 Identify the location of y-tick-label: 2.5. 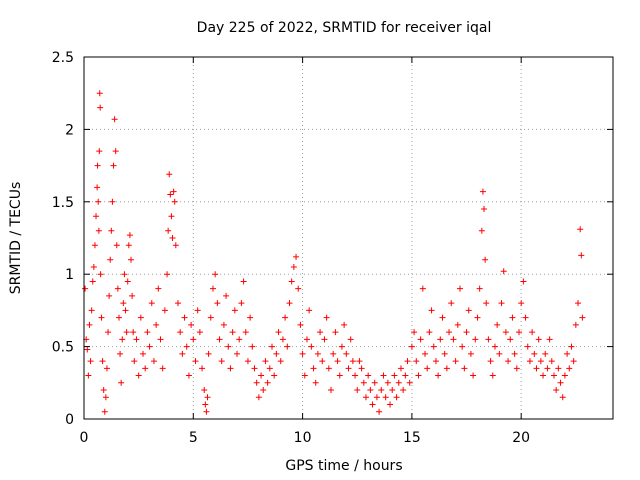
(63, 58).